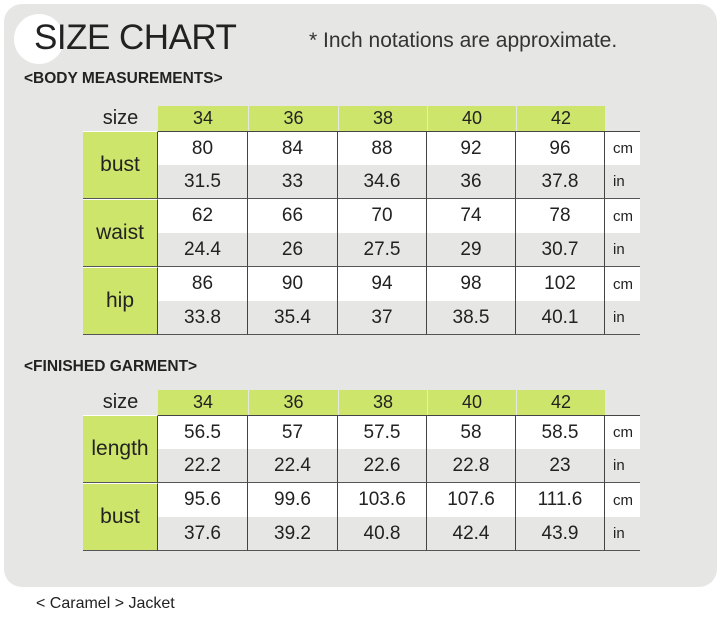  I want to click on inch-value: 35.4, so click(293, 318).